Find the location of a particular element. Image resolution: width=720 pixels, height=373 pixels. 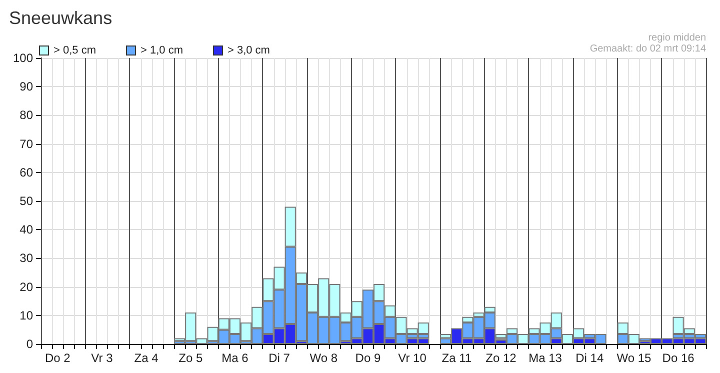

x-tick-label: Zo 5 is located at coordinates (190, 358).